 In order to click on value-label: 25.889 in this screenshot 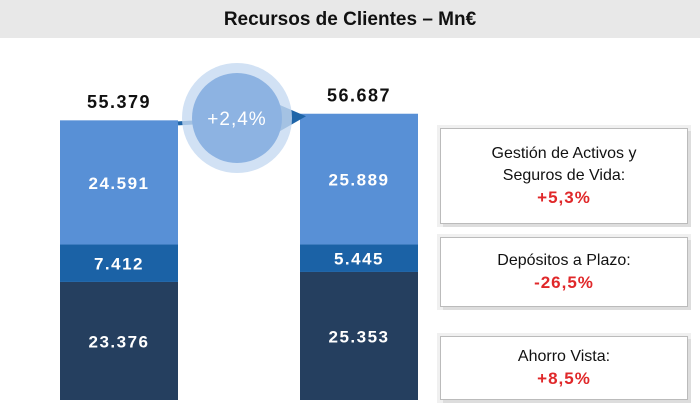, I will do `click(359, 180)`.